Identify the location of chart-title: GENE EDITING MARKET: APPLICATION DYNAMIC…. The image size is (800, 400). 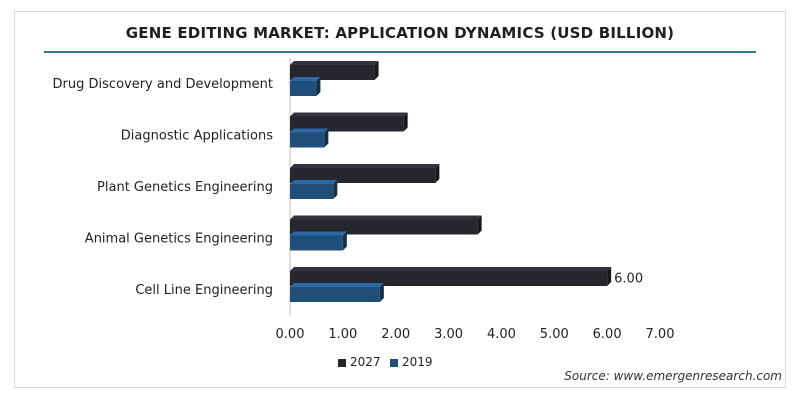
(400, 33).